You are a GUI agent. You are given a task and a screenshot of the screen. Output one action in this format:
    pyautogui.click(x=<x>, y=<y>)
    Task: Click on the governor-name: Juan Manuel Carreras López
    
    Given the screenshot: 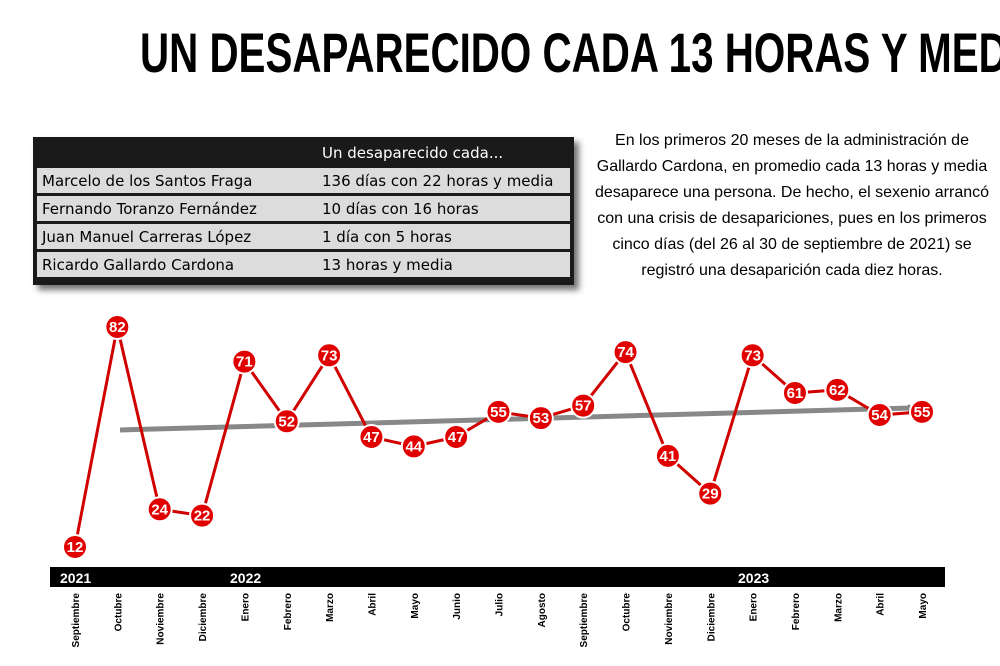 What is the action you would take?
    pyautogui.click(x=147, y=237)
    